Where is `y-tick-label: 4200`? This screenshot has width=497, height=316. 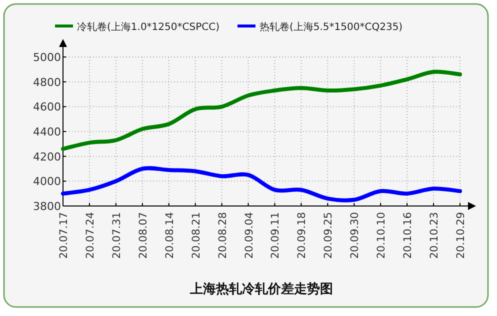
y-tick-label: 4200 is located at coordinates (47, 157).